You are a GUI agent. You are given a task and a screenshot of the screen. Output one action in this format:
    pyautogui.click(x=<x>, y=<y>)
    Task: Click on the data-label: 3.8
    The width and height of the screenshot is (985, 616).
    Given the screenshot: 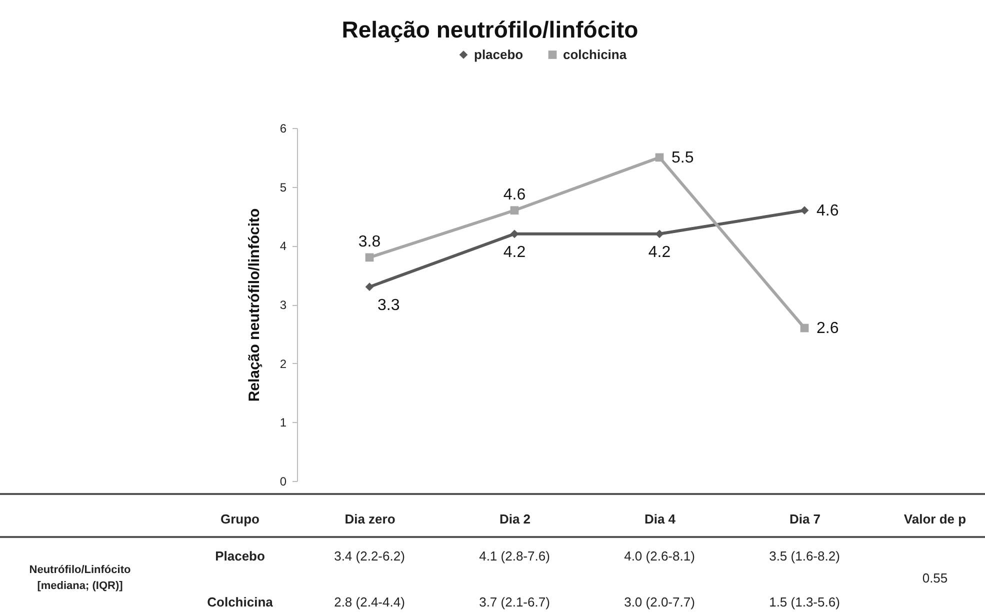 What is the action you would take?
    pyautogui.click(x=369, y=241)
    